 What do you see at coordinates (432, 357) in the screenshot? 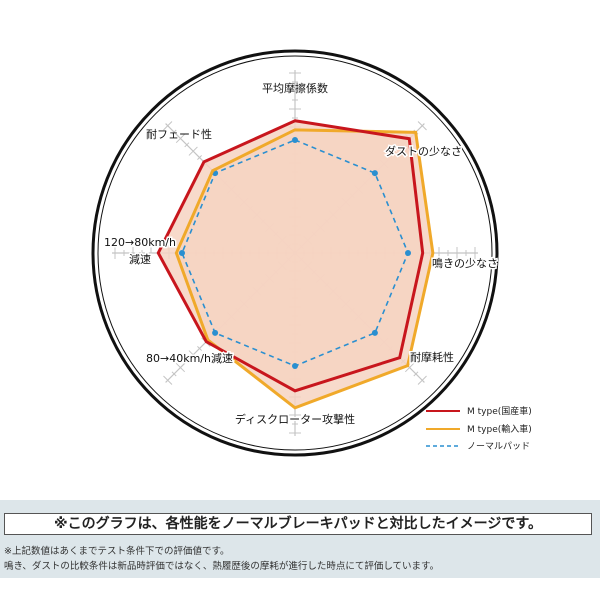
I see `axis-label-wear: 耐摩耗性` at bounding box center [432, 357].